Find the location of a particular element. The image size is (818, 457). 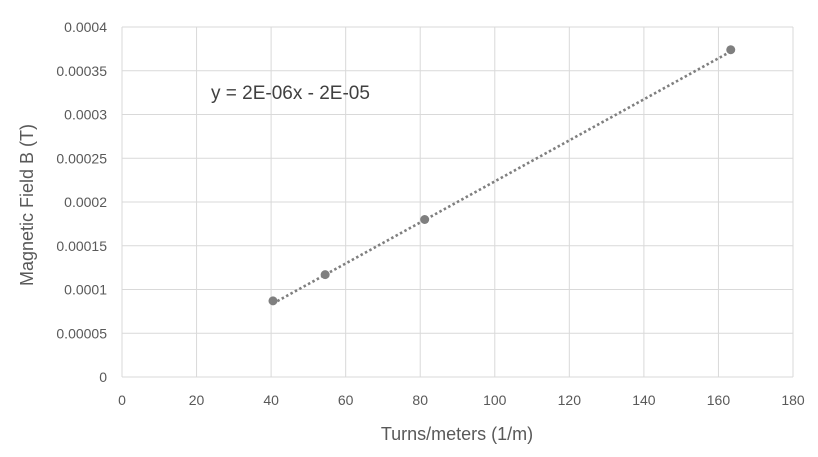

x-tick-label: 60 is located at coordinates (346, 400).